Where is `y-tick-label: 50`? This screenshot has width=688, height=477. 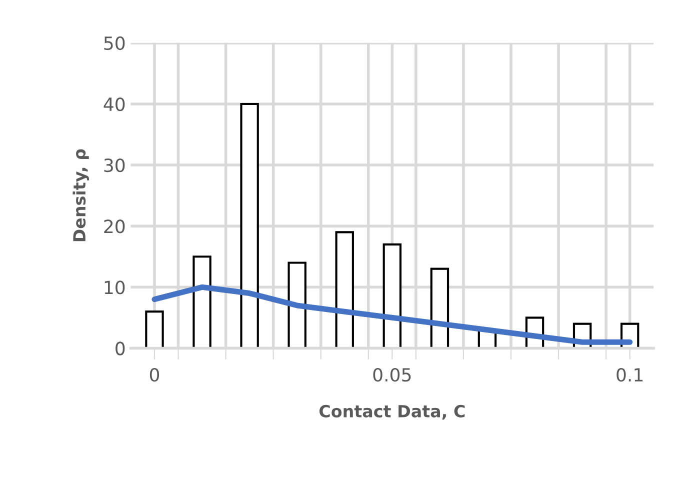 y-tick-label: 50 is located at coordinates (114, 43).